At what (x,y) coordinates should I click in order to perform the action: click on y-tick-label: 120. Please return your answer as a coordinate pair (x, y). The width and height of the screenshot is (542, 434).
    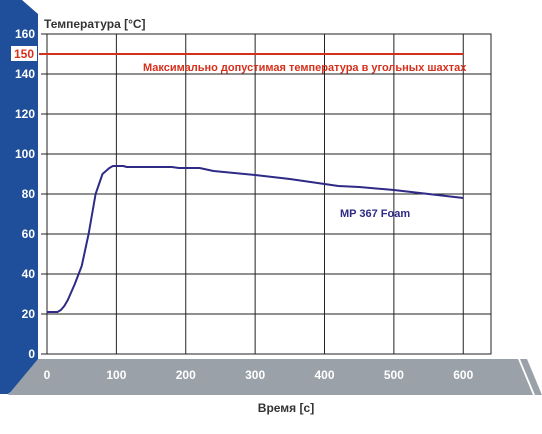
    Looking at the image, I should click on (25, 114).